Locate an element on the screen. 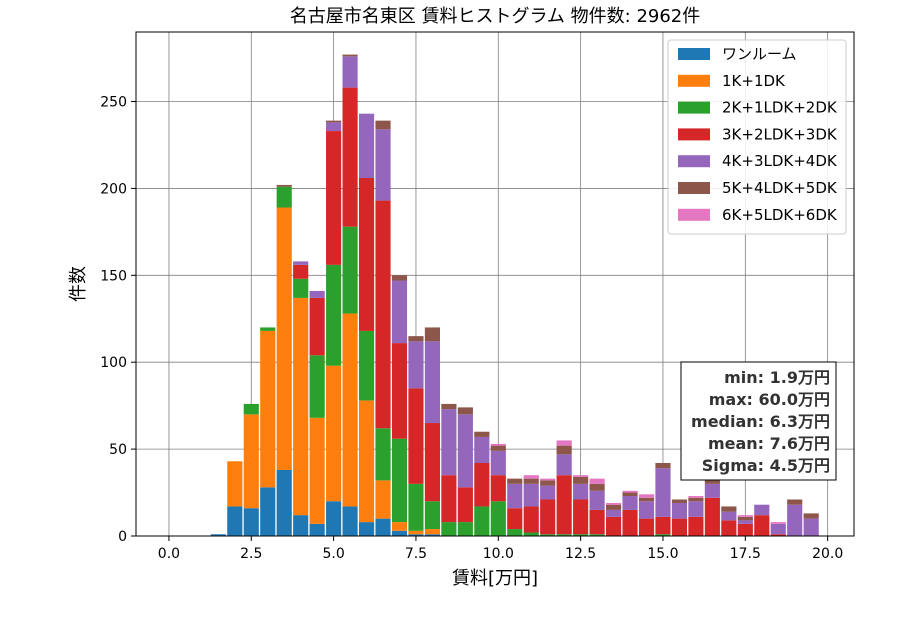  legend-label: 2K+1LDK+2DK is located at coordinates (780, 108).